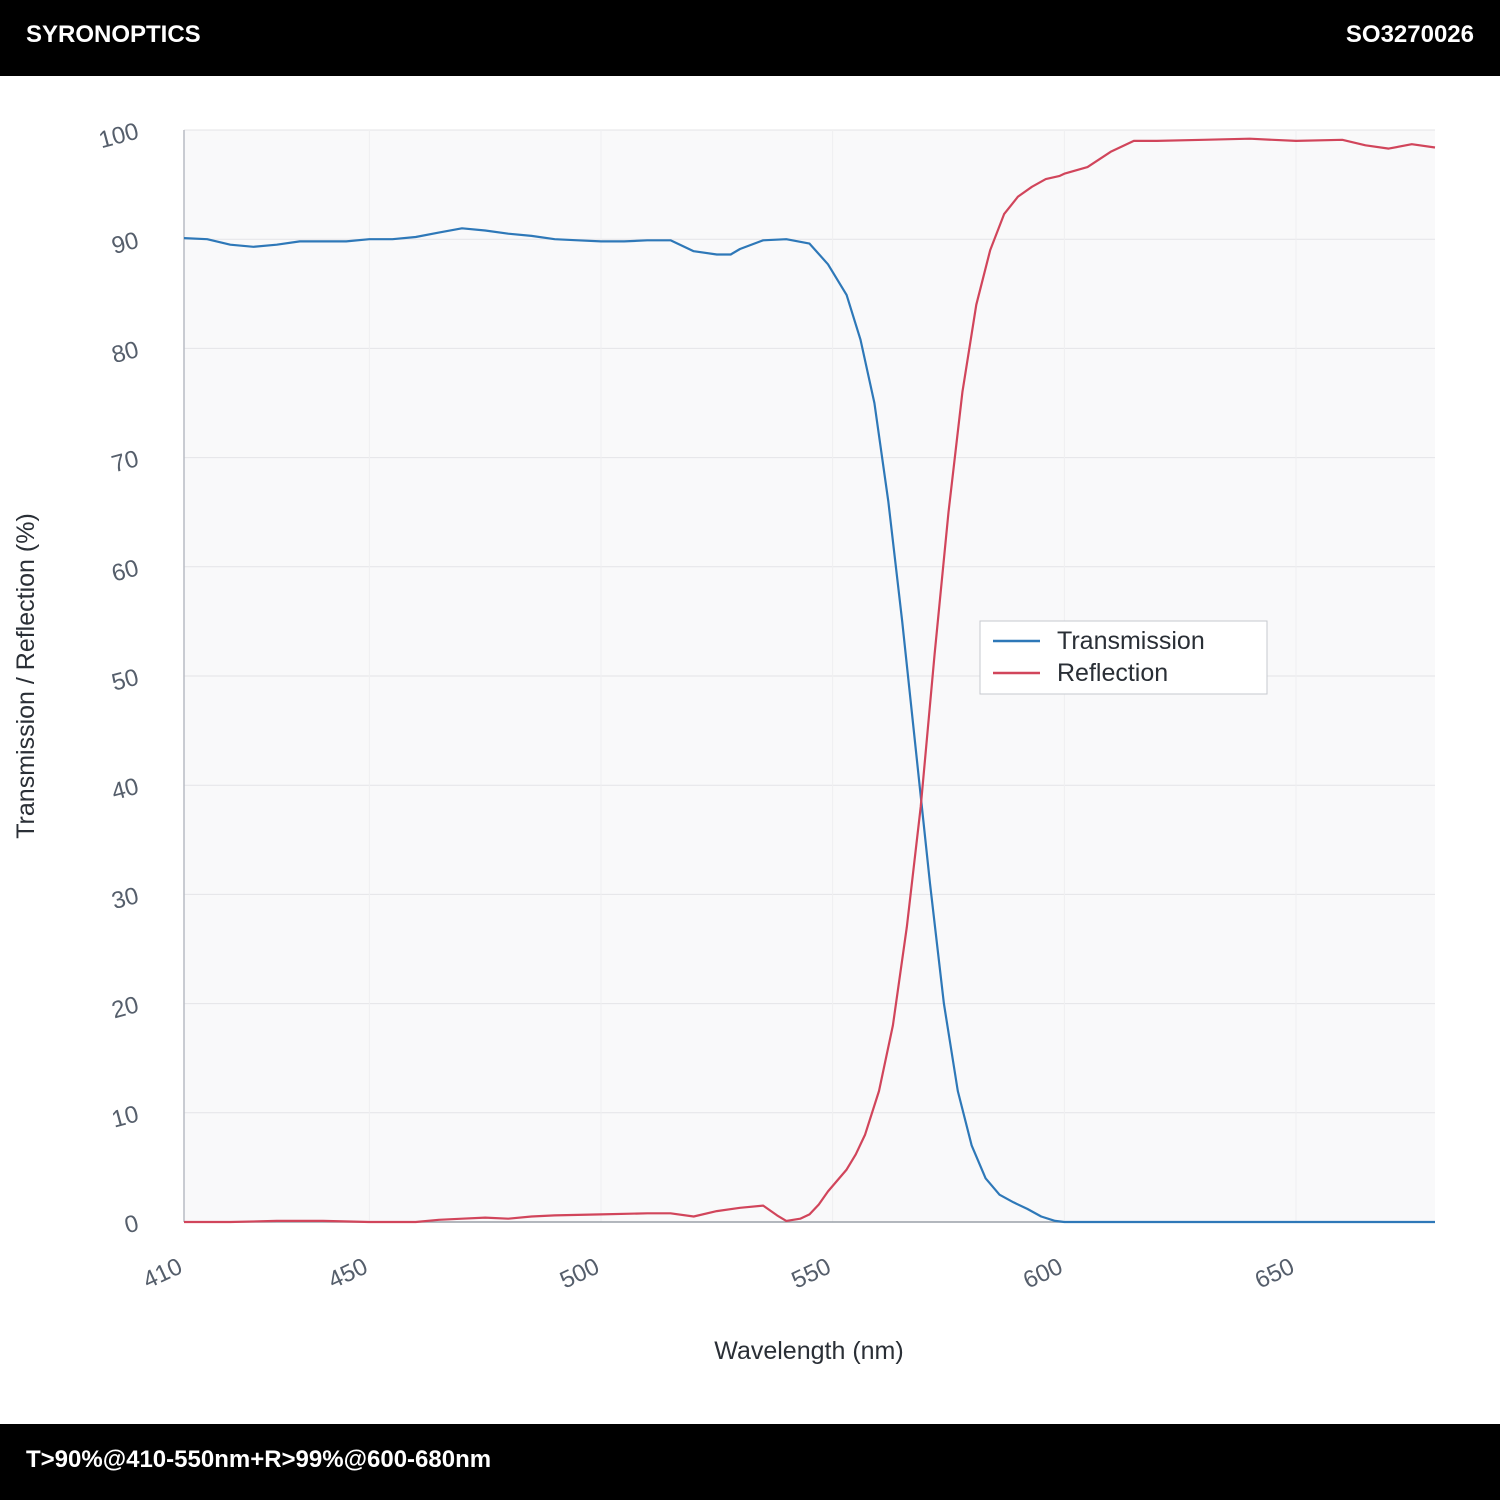 This screenshot has height=1500, width=1500. What do you see at coordinates (1112, 673) in the screenshot?
I see `legend-label-reflection: Reflection` at bounding box center [1112, 673].